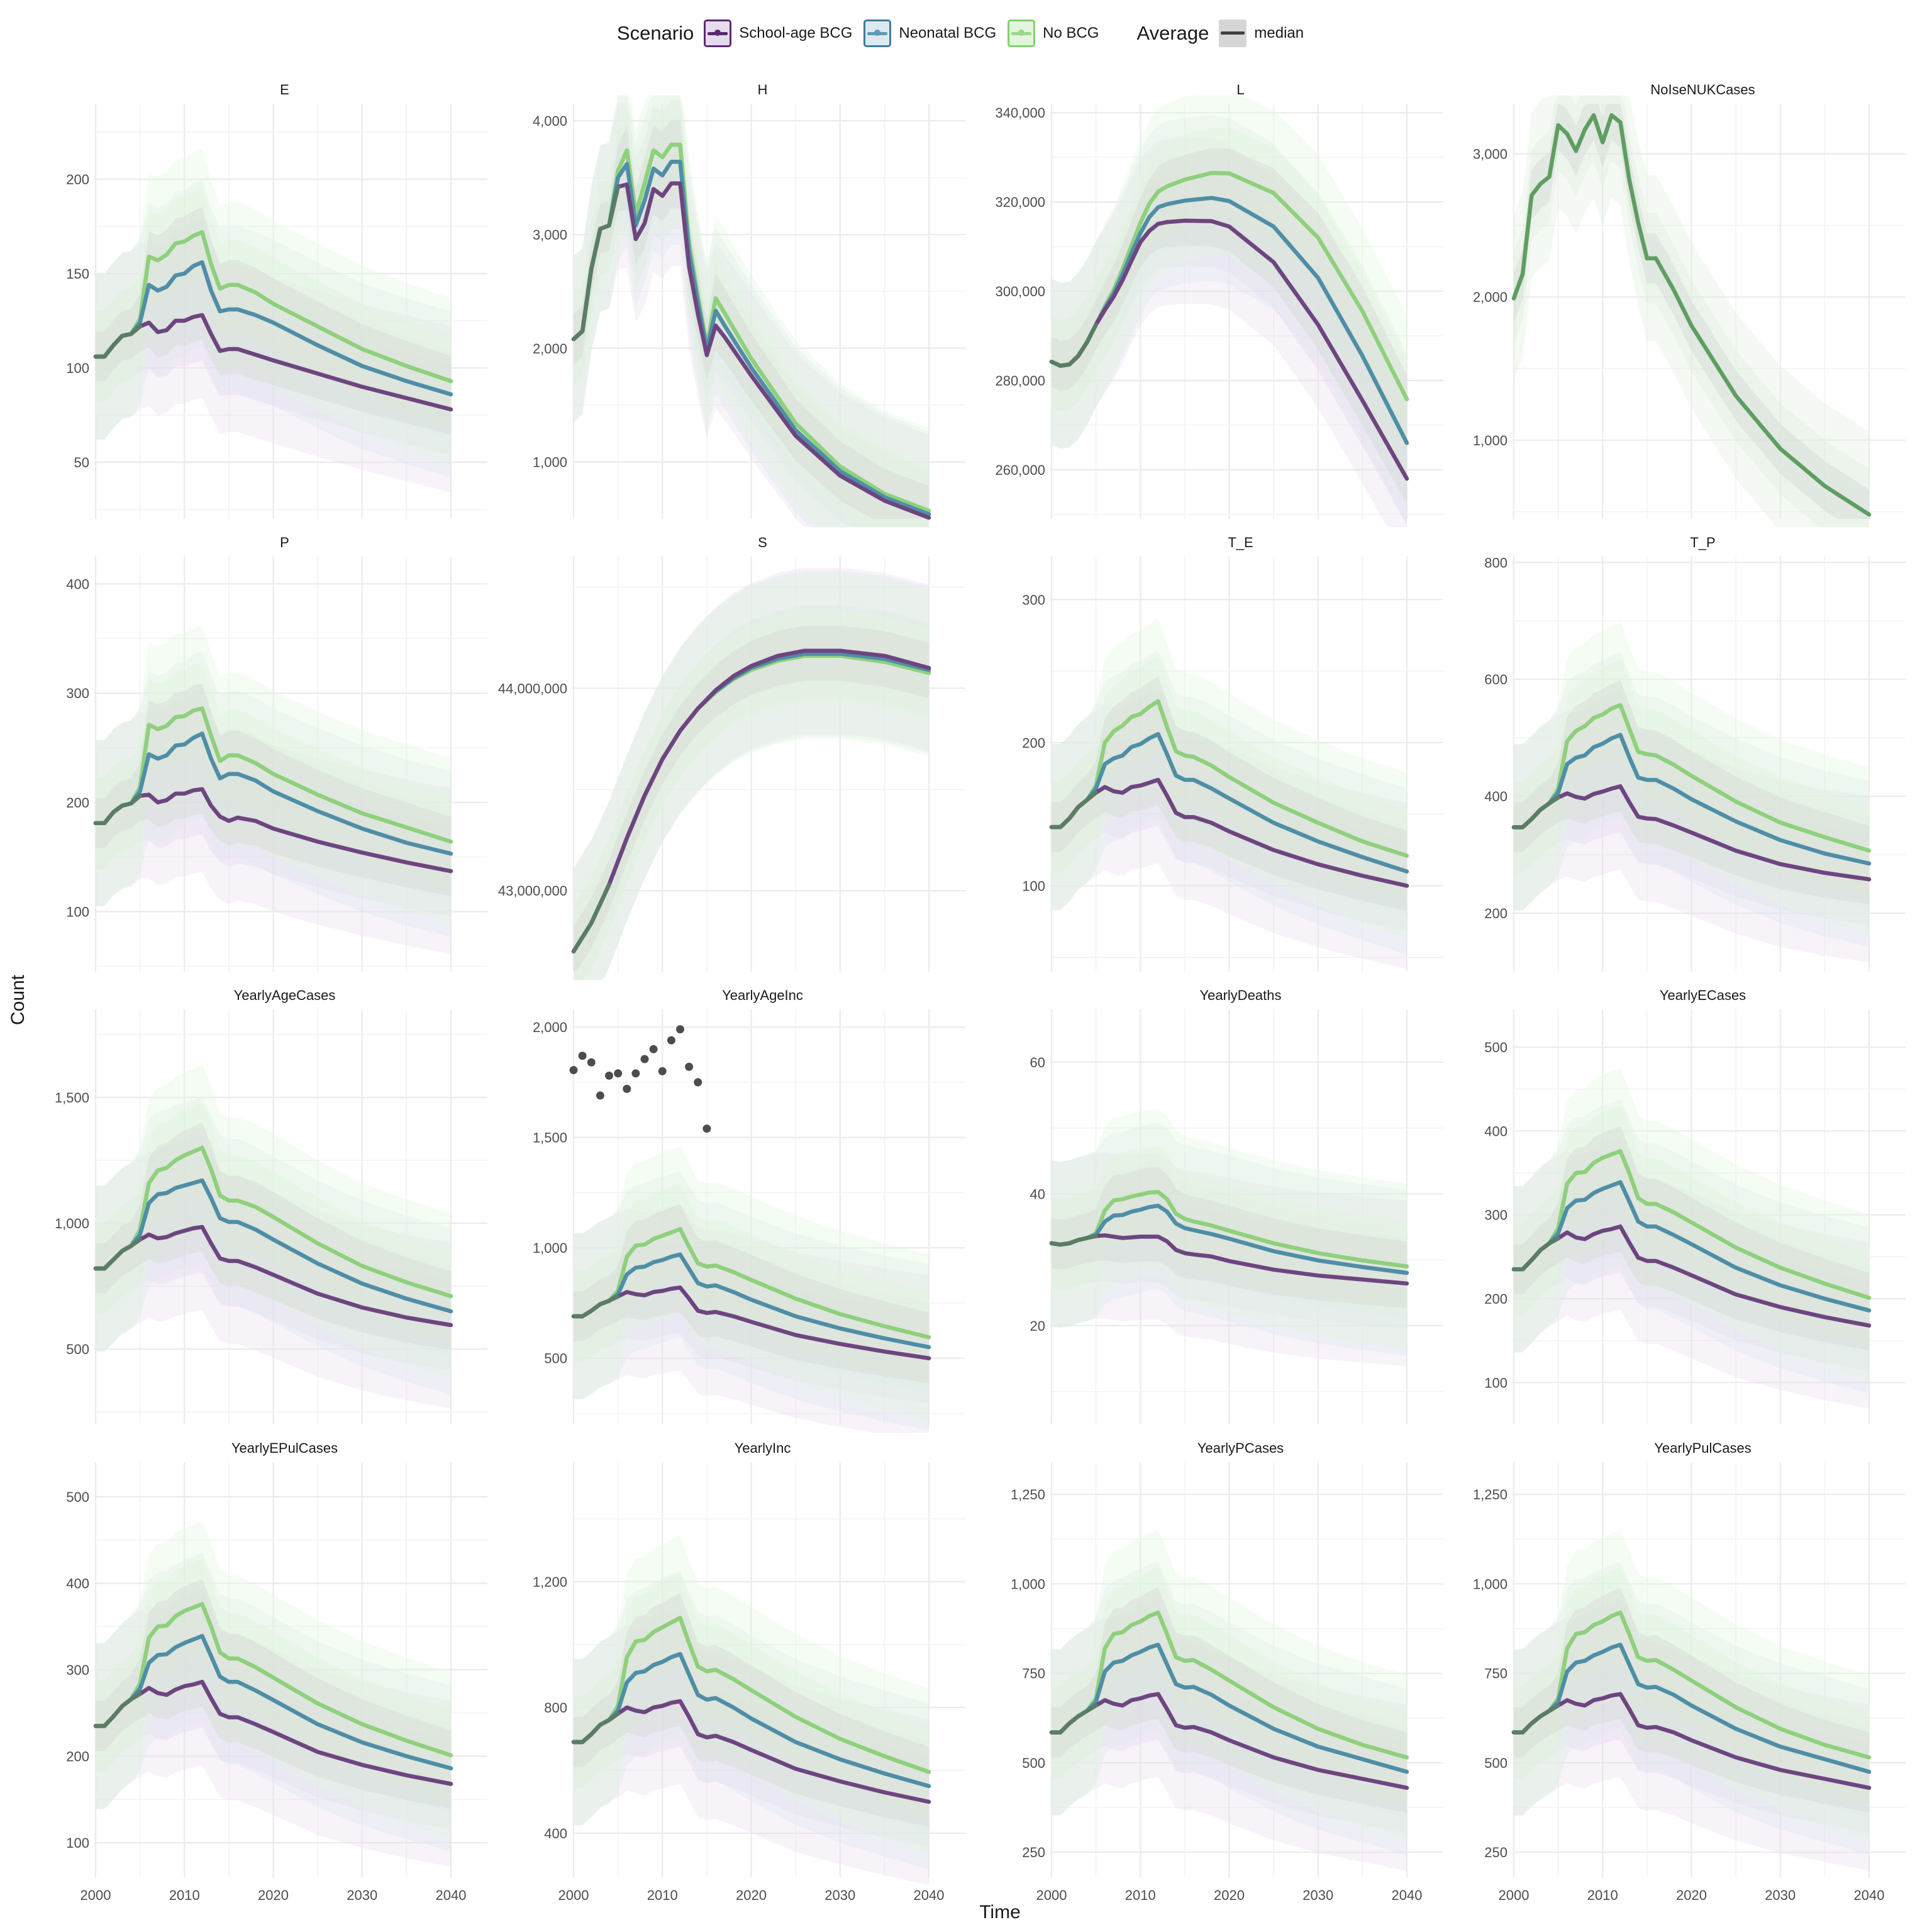 The width and height of the screenshot is (1932, 1932). What do you see at coordinates (1000, 1912) in the screenshot?
I see `x-axis-title: Time` at bounding box center [1000, 1912].